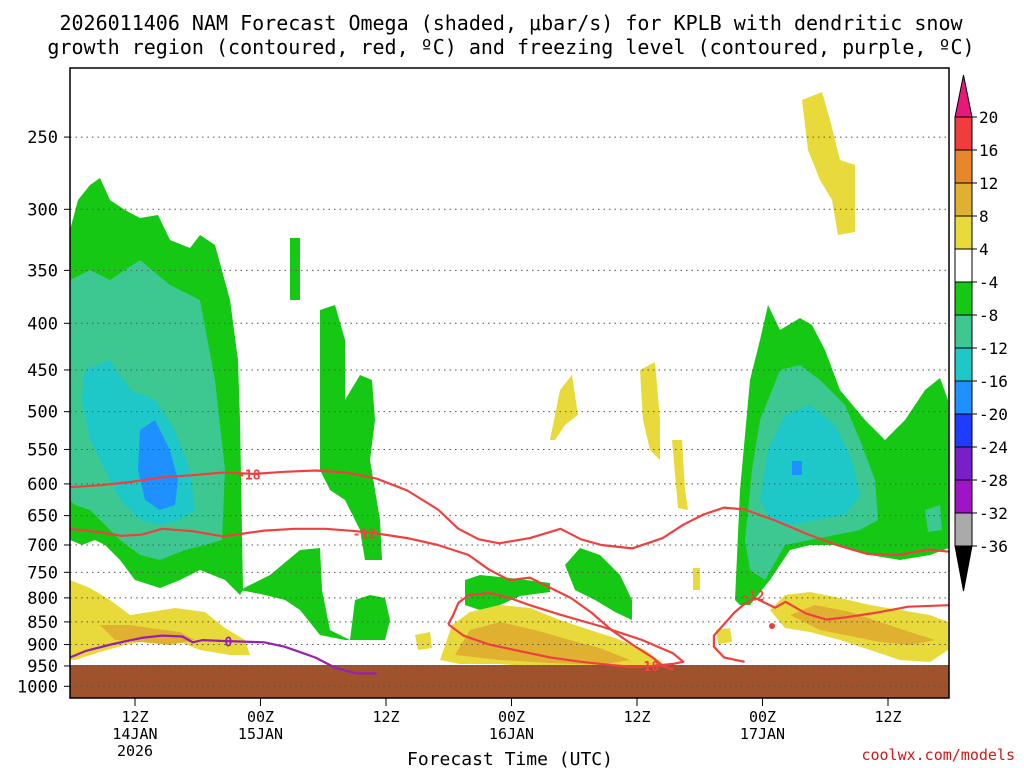  What do you see at coordinates (988, 282) in the screenshot?
I see `colorbar-label-5: -4` at bounding box center [988, 282].